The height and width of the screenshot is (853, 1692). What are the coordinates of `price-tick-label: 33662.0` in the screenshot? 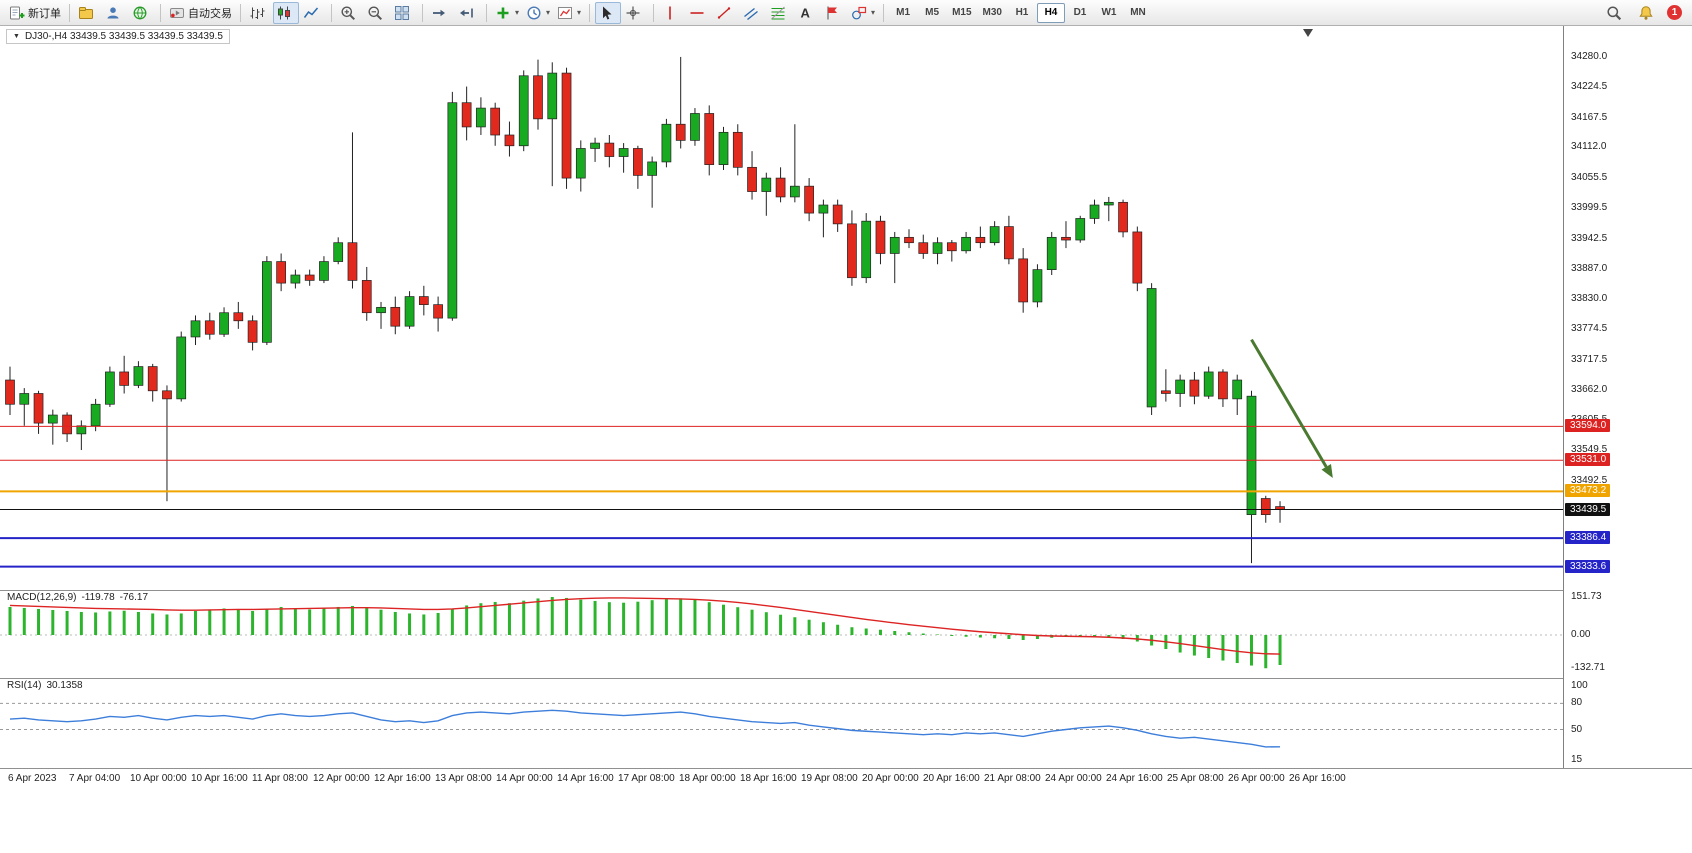 It's located at (1589, 389).